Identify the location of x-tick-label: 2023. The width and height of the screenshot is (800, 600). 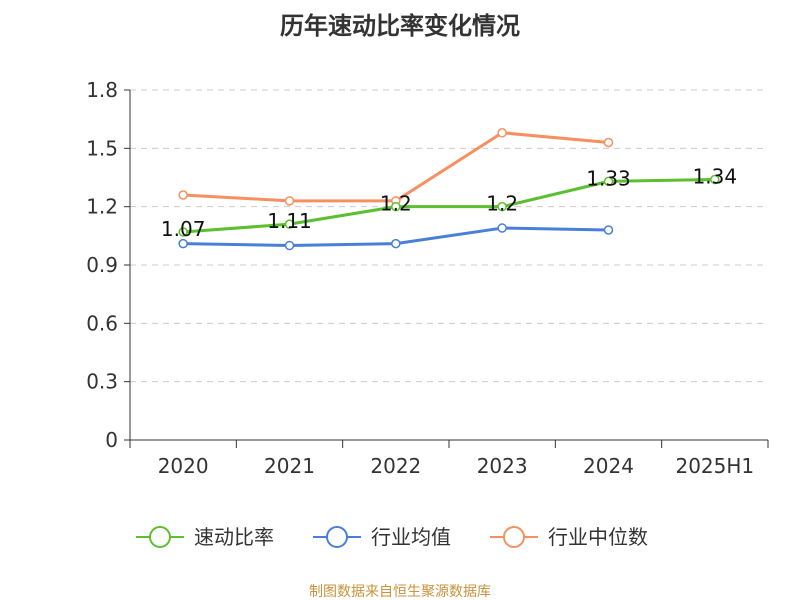
(502, 466).